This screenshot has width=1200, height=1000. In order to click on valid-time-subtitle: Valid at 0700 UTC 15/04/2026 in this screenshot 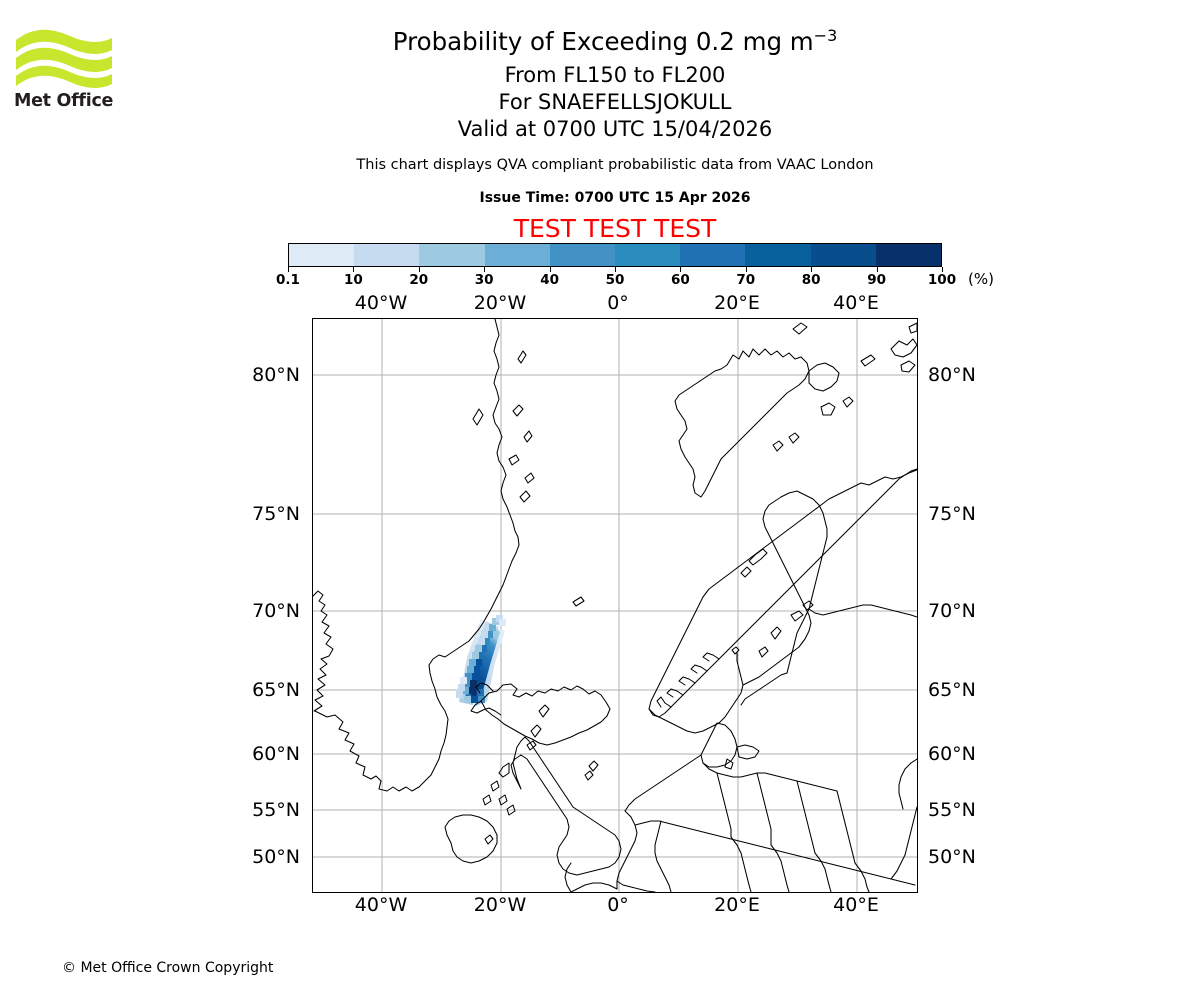, I will do `click(615, 129)`.